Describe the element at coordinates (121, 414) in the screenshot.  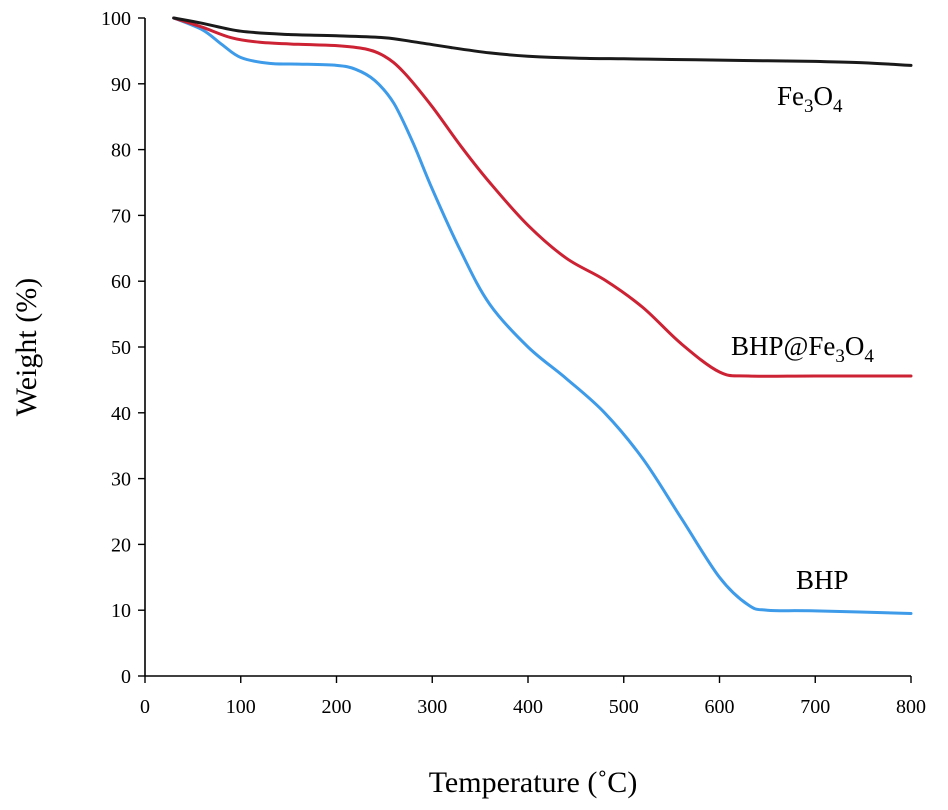
I see `y-tick-label: 40` at that location.